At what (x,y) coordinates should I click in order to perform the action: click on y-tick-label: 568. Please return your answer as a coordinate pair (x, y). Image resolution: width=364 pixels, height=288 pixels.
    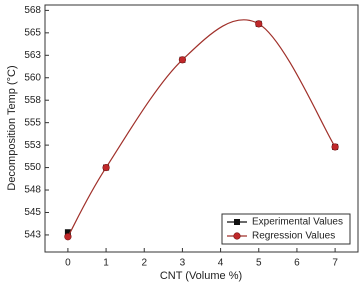
    Looking at the image, I should click on (32, 10).